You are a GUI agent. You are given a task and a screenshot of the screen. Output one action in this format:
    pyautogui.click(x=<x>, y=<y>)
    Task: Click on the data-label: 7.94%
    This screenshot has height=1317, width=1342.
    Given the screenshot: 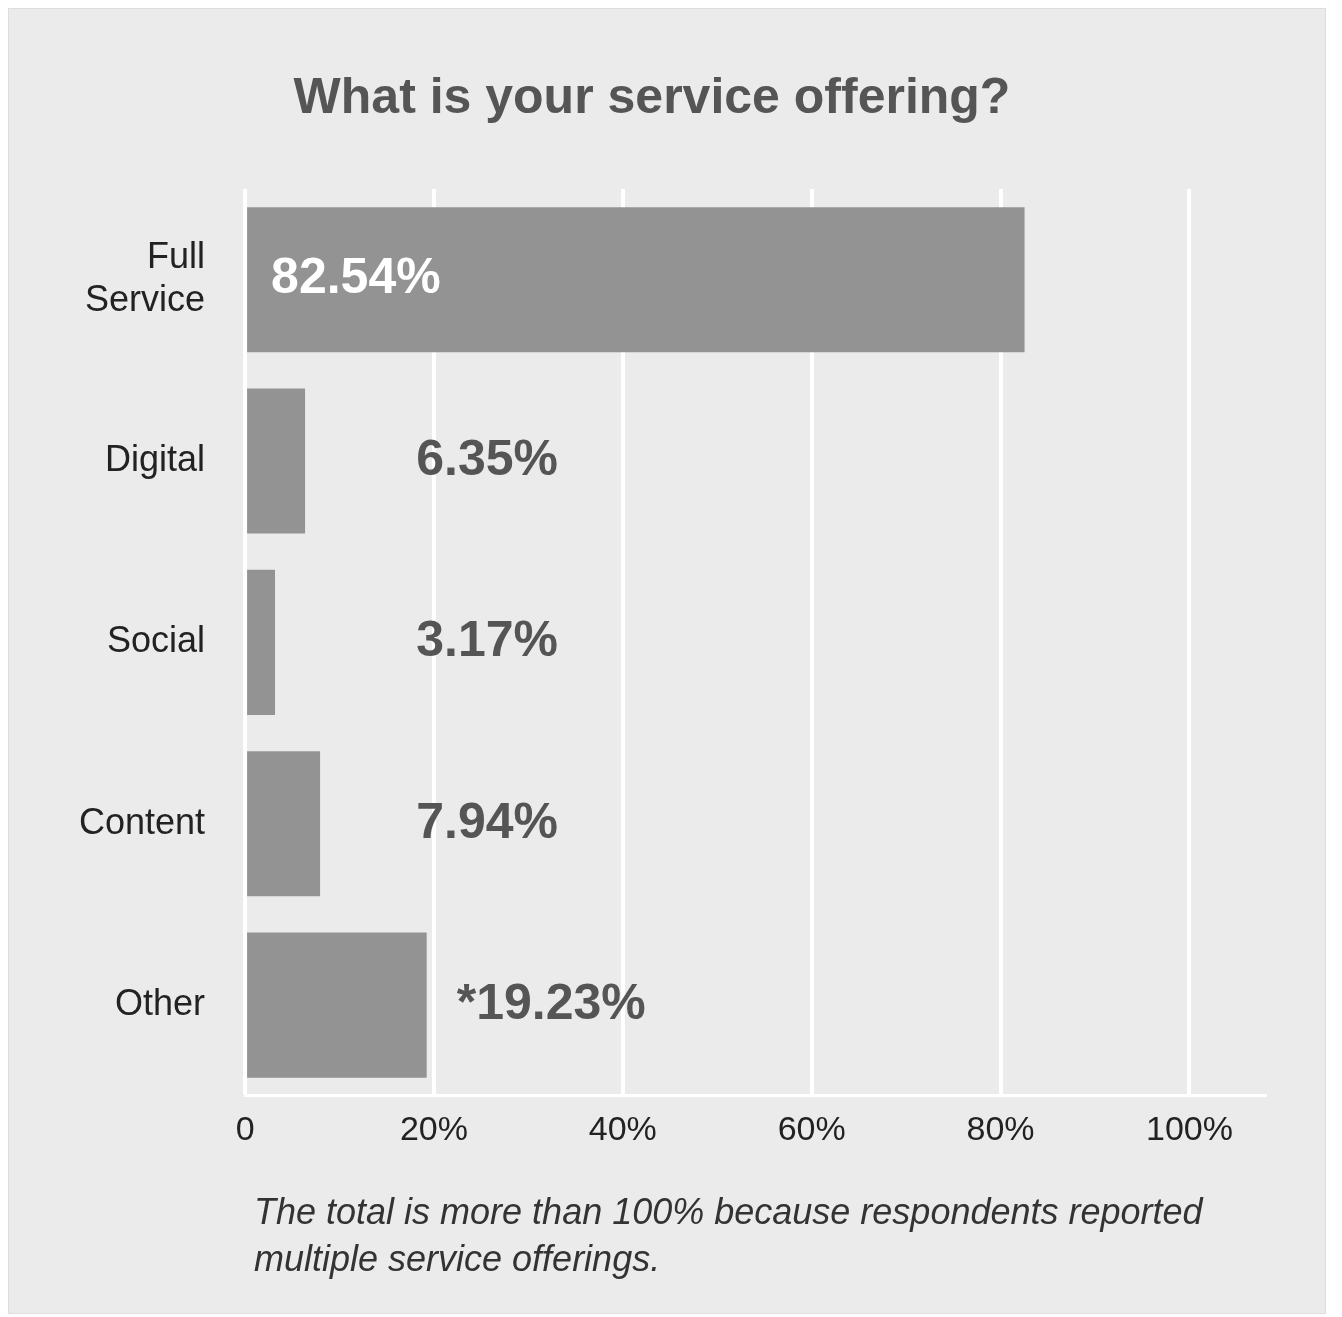 What is the action you would take?
    pyautogui.click(x=487, y=820)
    